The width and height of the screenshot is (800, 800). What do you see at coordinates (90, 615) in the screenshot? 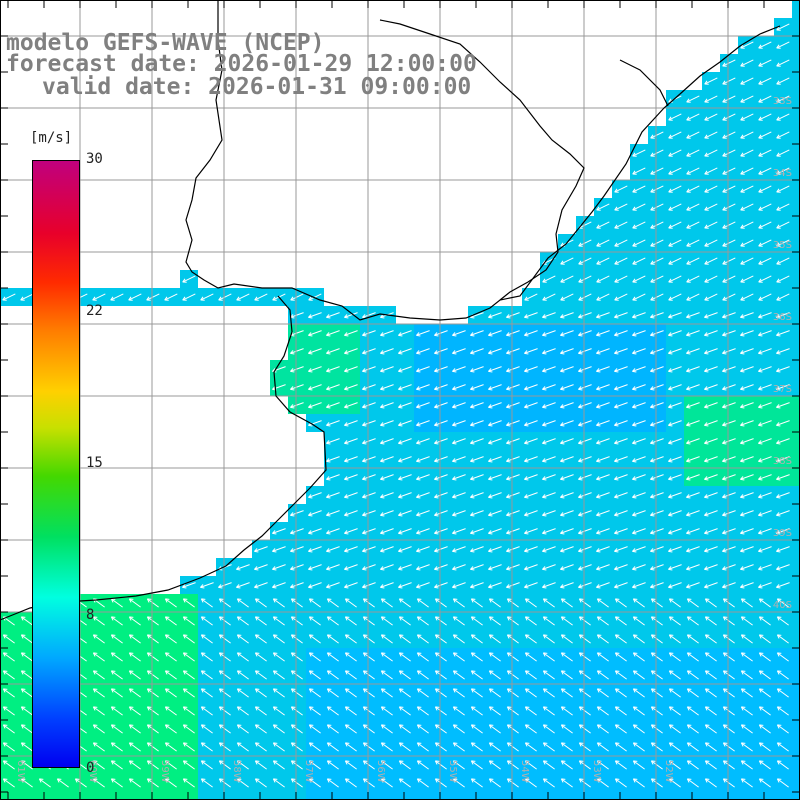
I see `colorbar-tick-8: 8` at bounding box center [90, 615].